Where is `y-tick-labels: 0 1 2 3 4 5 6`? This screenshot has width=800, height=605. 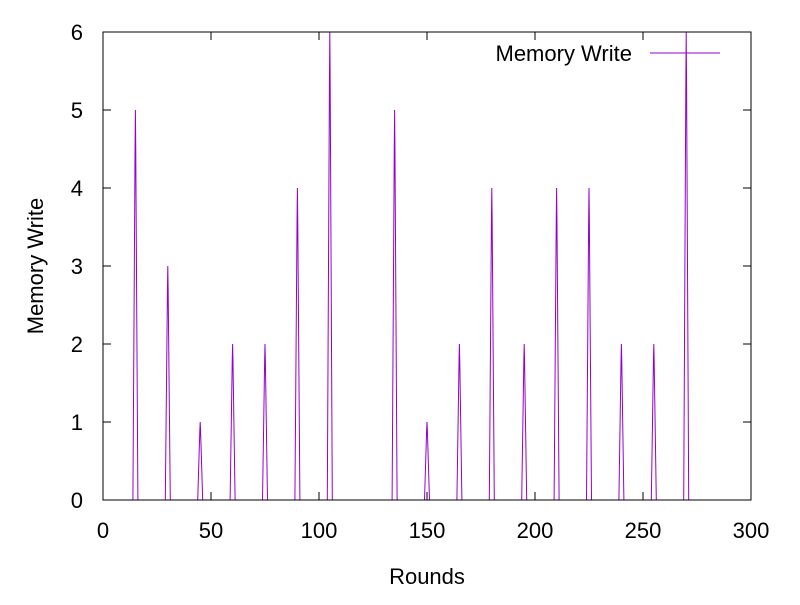 y-tick-labels: 0 1 2 3 4 5 6 is located at coordinates (77, 266).